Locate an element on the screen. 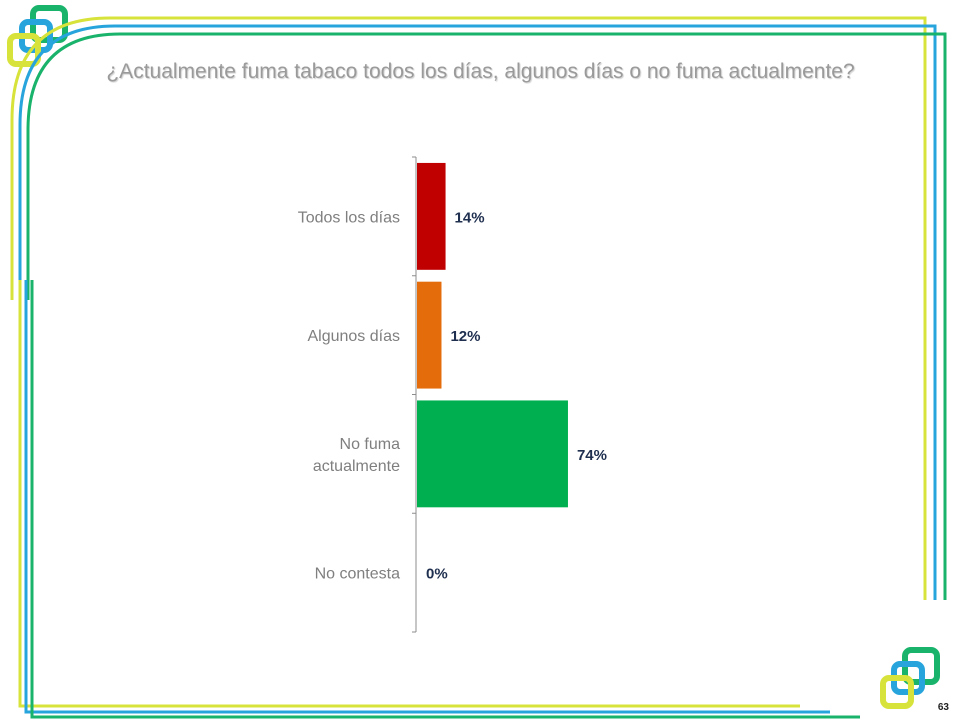 The width and height of the screenshot is (961, 721). data-label: 14% is located at coordinates (470, 217).